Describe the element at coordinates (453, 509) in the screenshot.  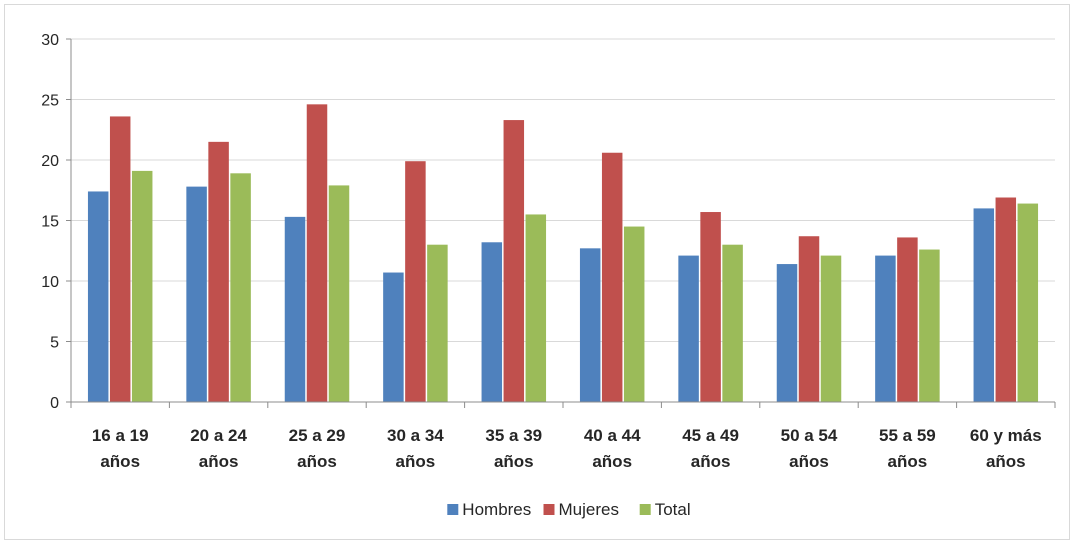
I see `legend-swatch-hombres` at that location.